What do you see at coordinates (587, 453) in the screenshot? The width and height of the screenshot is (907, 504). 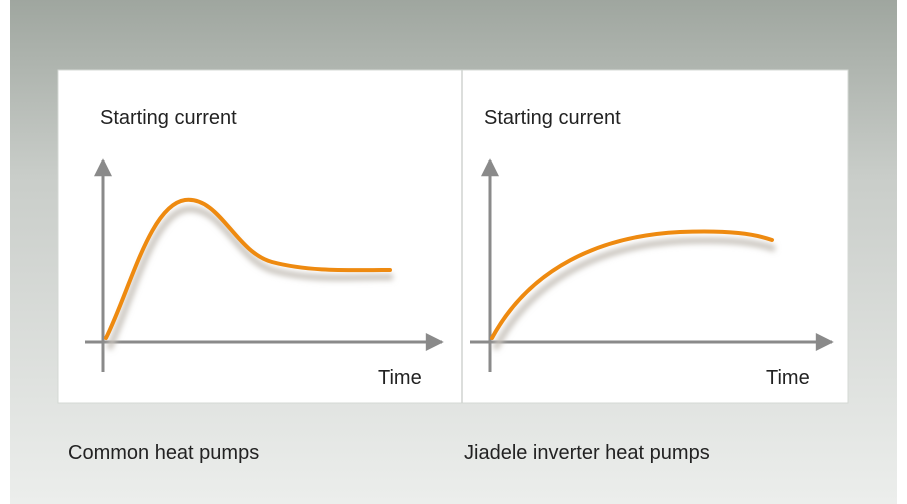 I see `caption: Jiadele inverter heat pumps` at bounding box center [587, 453].